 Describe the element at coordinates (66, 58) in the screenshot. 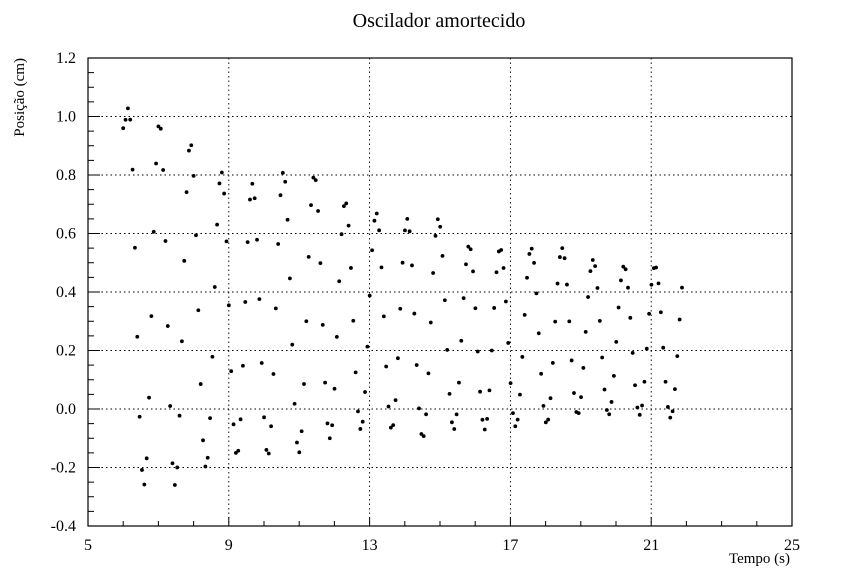

I see `y-tick-label: 1.2` at that location.